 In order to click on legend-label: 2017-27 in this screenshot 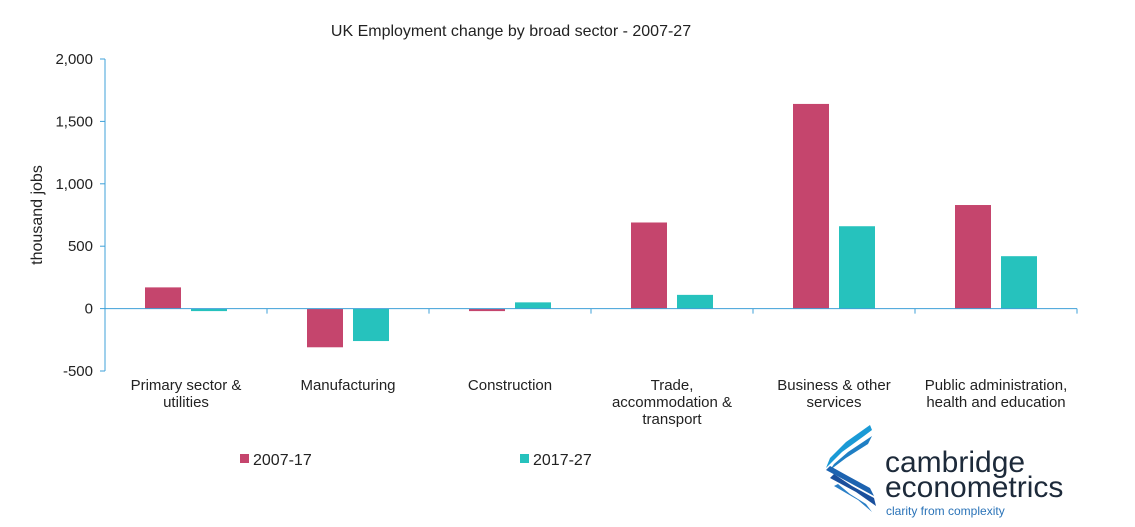, I will do `click(562, 460)`.